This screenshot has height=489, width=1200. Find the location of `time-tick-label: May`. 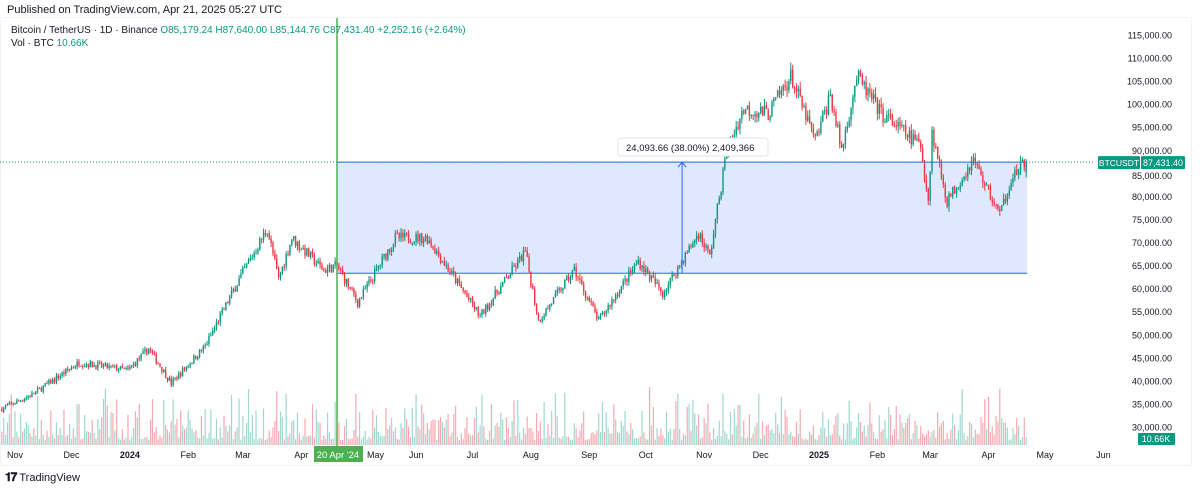

time-tick-label: May is located at coordinates (1045, 455).